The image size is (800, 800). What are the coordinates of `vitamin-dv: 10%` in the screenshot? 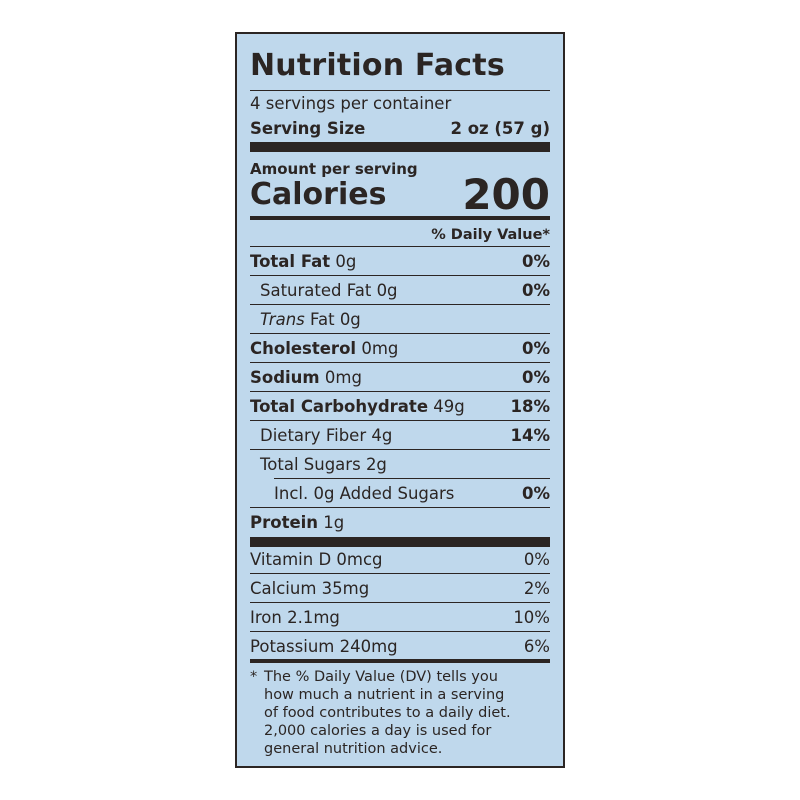 It's located at (531, 617).